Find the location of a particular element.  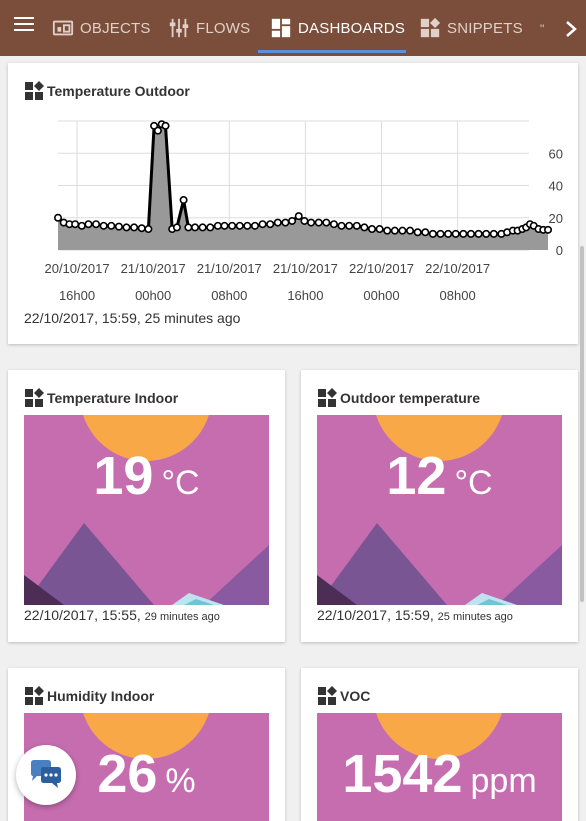

card-title-text: Outdoor temperature is located at coordinates (410, 398).